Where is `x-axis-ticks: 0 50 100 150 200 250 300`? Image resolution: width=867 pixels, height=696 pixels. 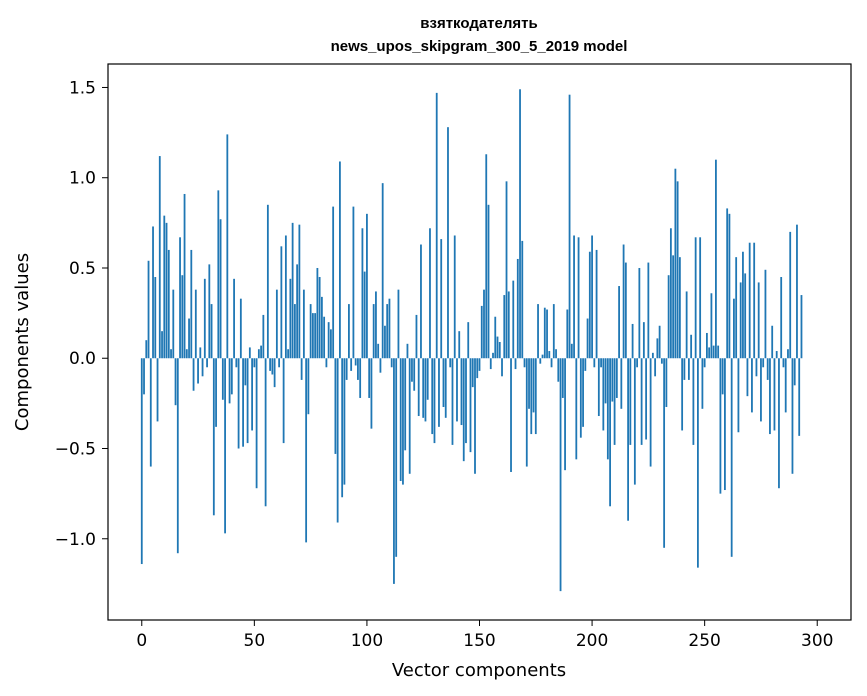
x-axis-ticks: 0 50 100 150 200 250 300 is located at coordinates (484, 635).